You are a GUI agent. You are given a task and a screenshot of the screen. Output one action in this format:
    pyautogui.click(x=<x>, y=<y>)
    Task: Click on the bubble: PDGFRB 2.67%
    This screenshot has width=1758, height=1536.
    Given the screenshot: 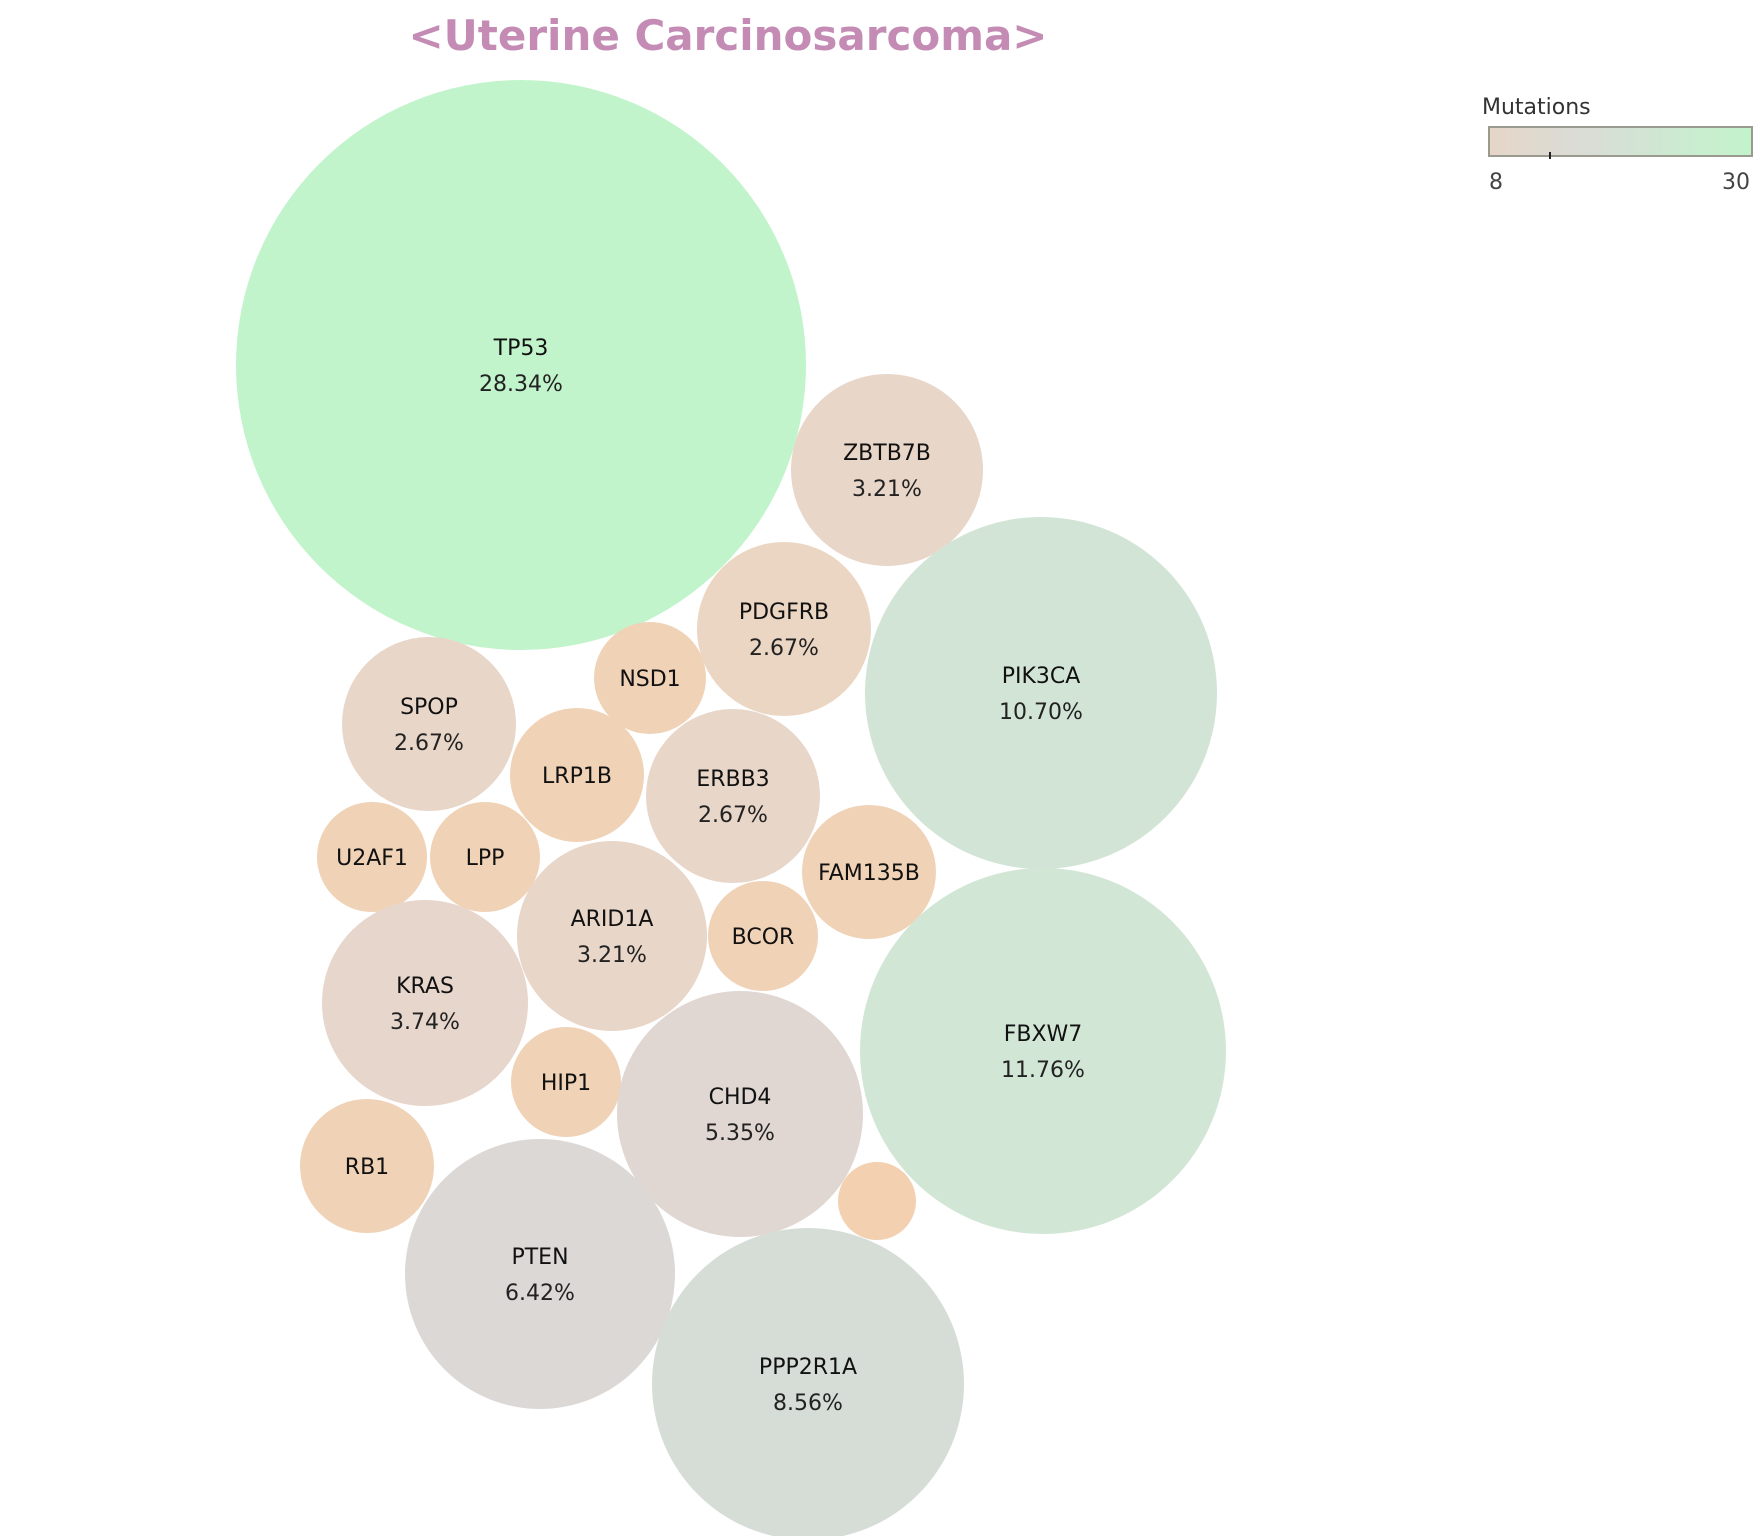 What is the action you would take?
    pyautogui.click(x=784, y=629)
    